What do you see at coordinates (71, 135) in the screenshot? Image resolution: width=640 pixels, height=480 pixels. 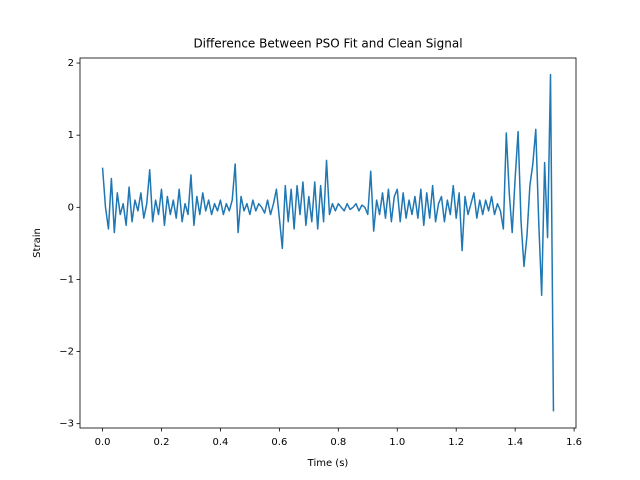 I see `y-tick-label: 1` at bounding box center [71, 135].